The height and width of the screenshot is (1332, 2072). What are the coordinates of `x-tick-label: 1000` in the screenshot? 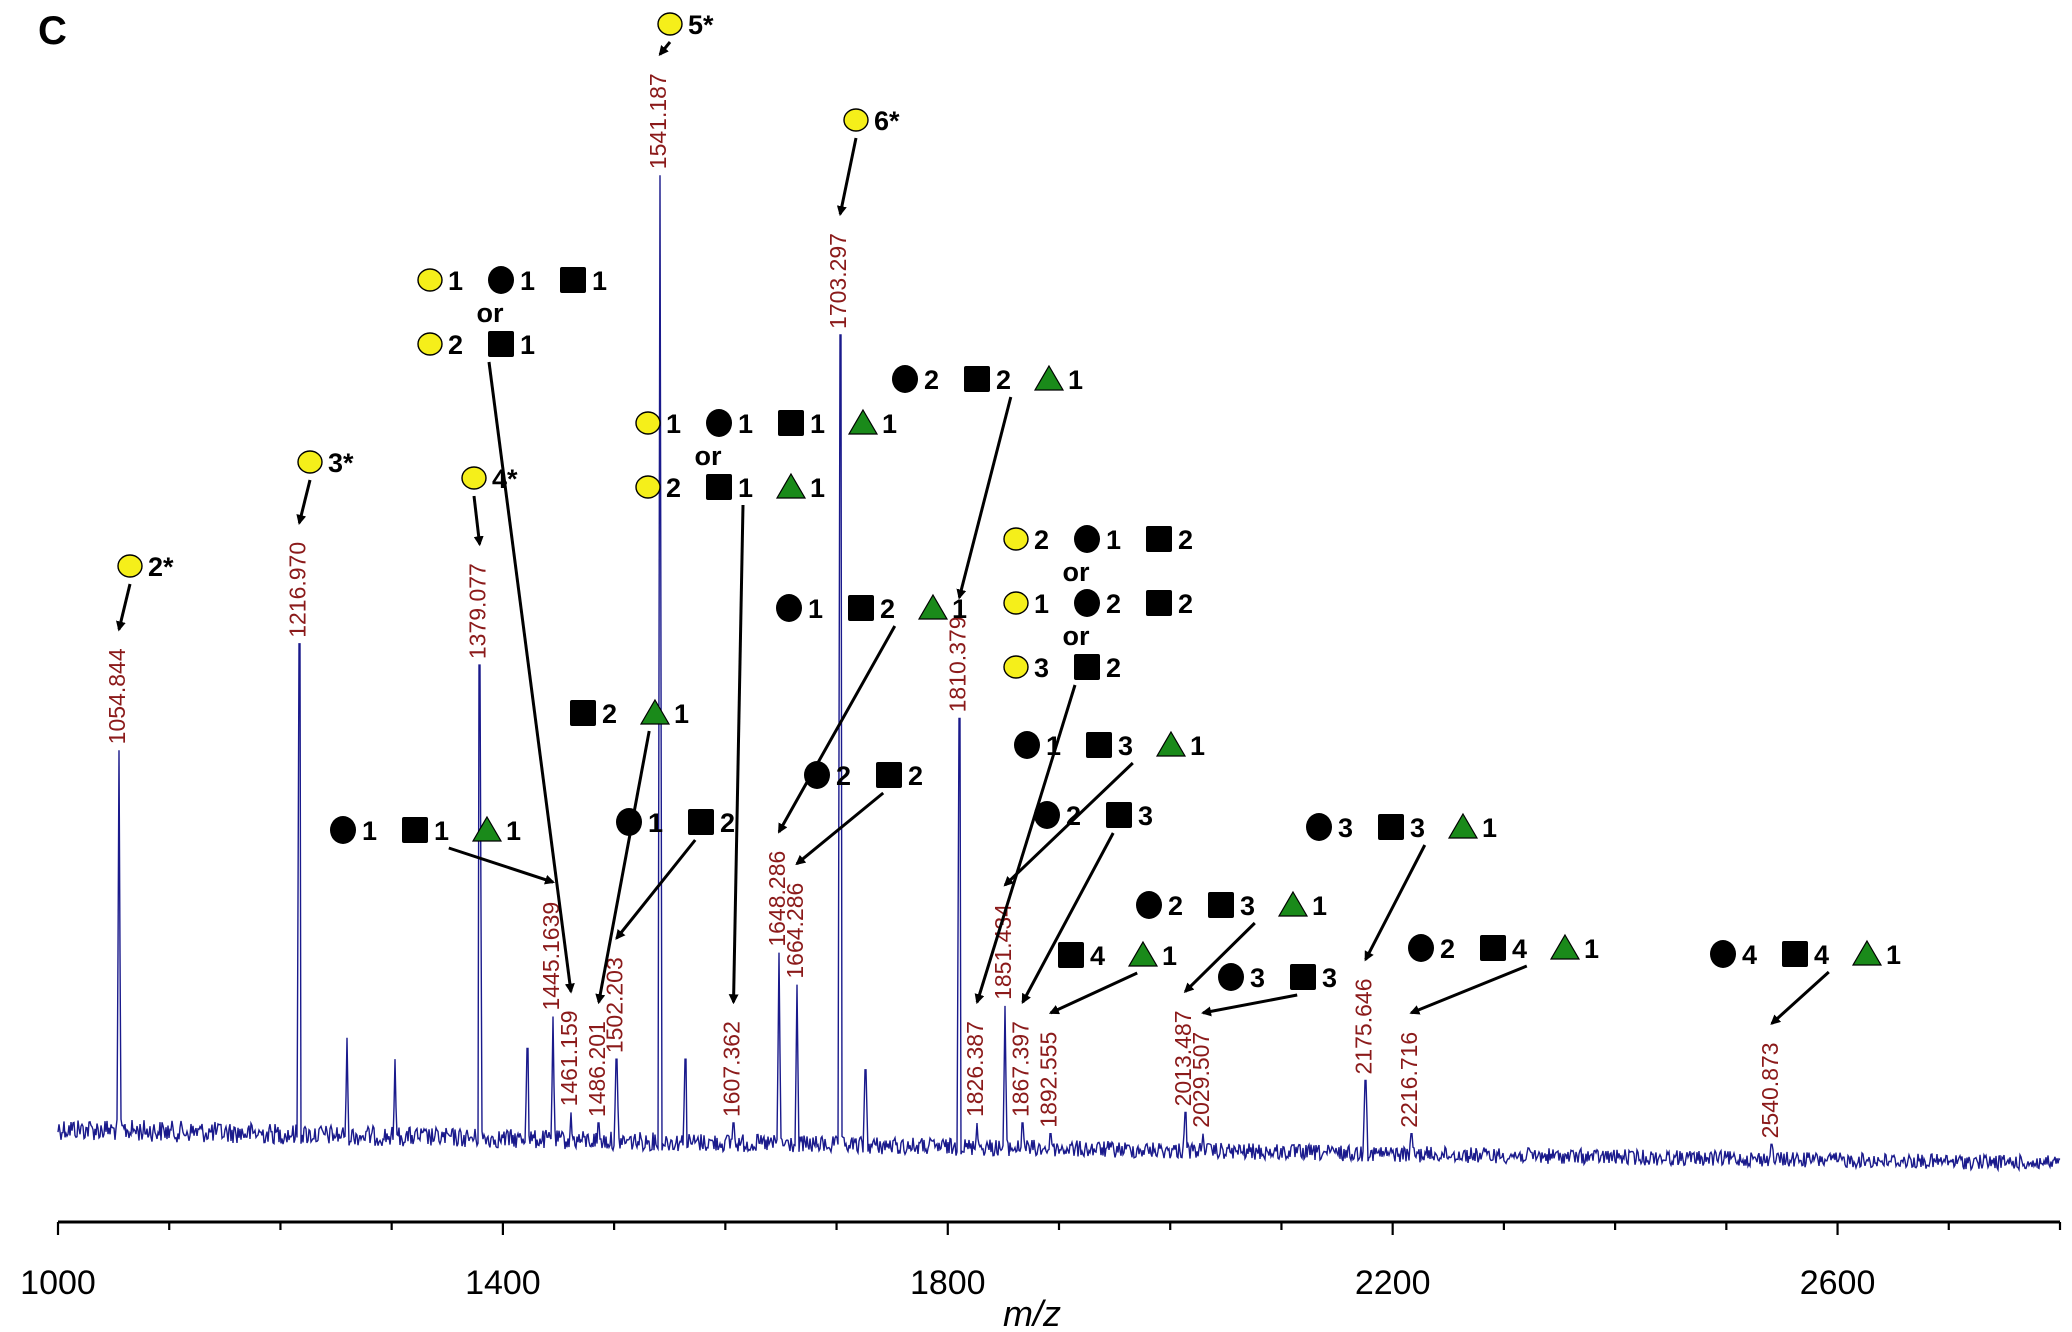 It's located at (58, 1283).